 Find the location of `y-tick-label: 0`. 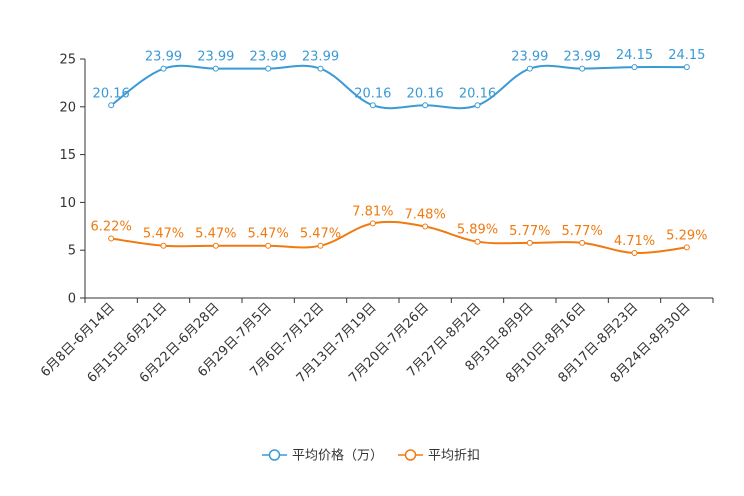

y-tick-label: 0 is located at coordinates (72, 299).